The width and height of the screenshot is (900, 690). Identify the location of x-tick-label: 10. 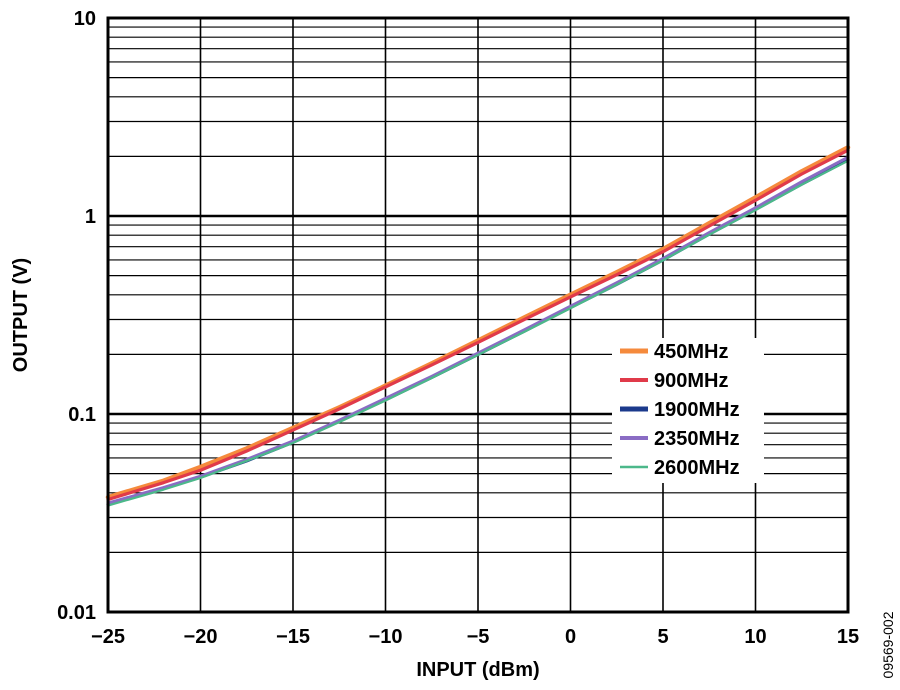
(755, 637).